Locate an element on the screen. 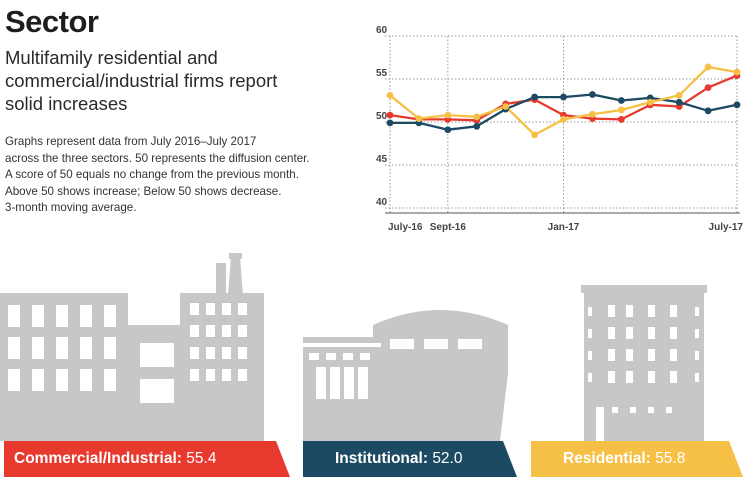 This screenshot has width=747, height=490. x-tick-label: Sept-16 is located at coordinates (448, 227).